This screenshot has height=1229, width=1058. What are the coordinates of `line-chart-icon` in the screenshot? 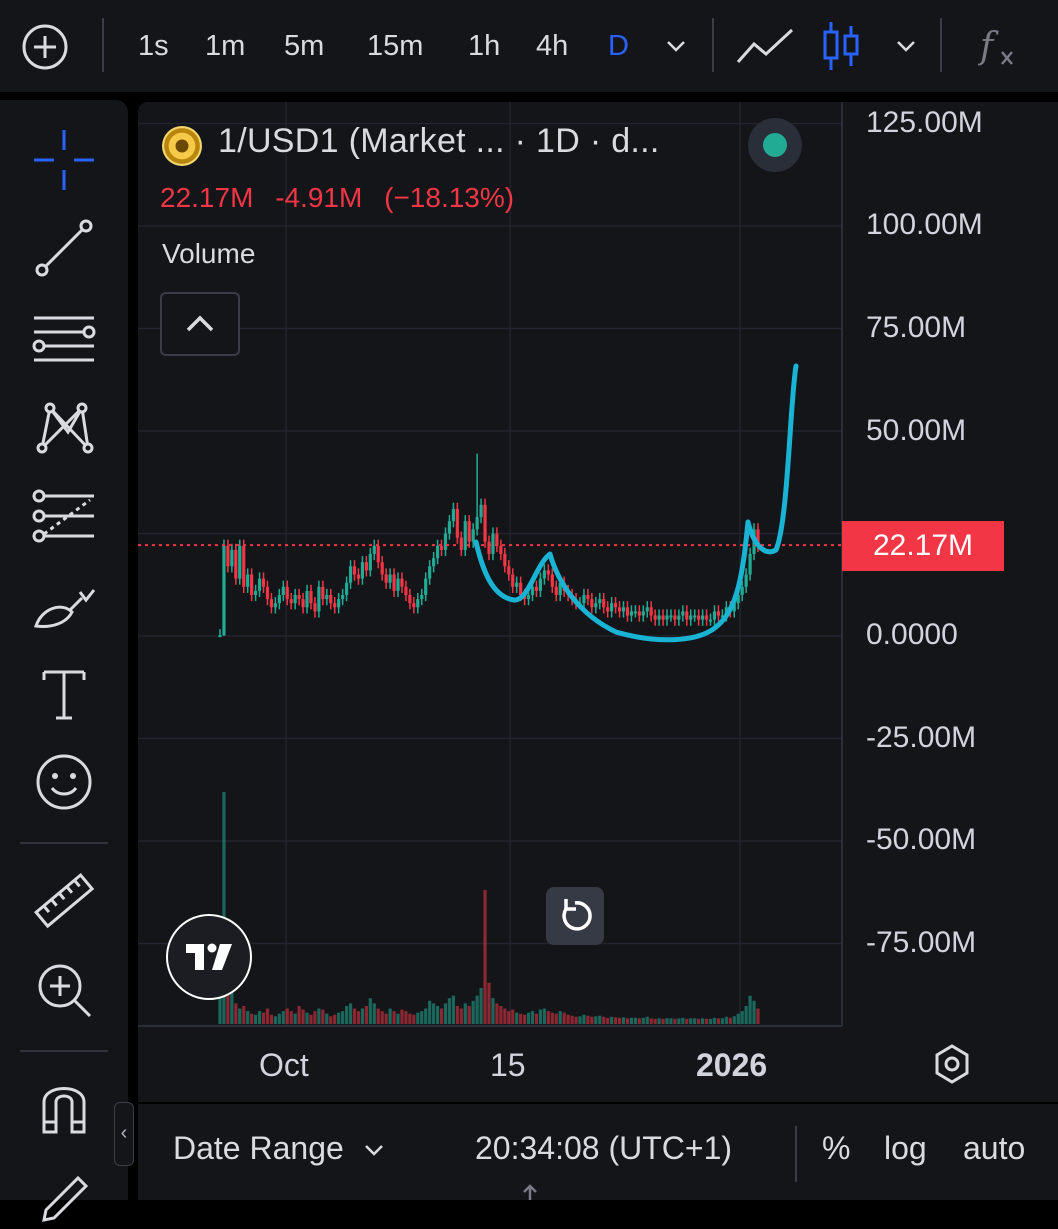 It's located at (765, 46).